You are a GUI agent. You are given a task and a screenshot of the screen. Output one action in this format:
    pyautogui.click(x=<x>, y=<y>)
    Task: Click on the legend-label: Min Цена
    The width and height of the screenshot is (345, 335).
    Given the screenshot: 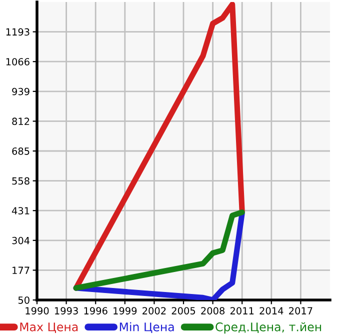 What is the action you would take?
    pyautogui.click(x=147, y=328)
    